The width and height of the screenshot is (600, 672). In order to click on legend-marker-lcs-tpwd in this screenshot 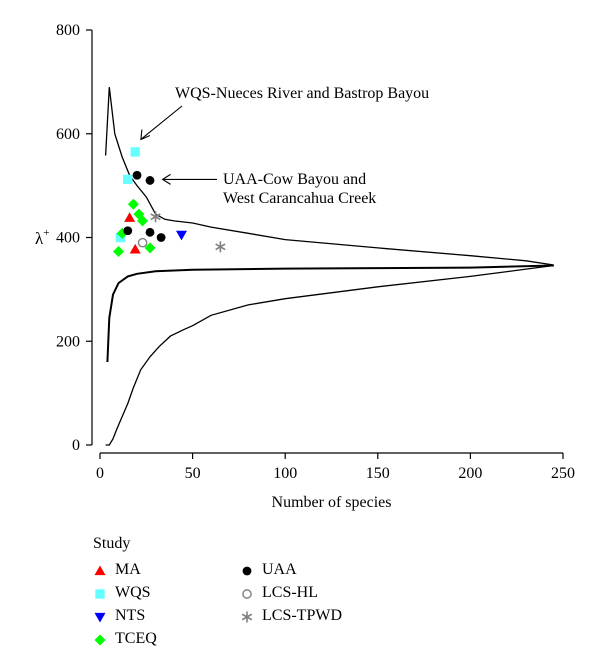, I will do `click(247, 617)`.